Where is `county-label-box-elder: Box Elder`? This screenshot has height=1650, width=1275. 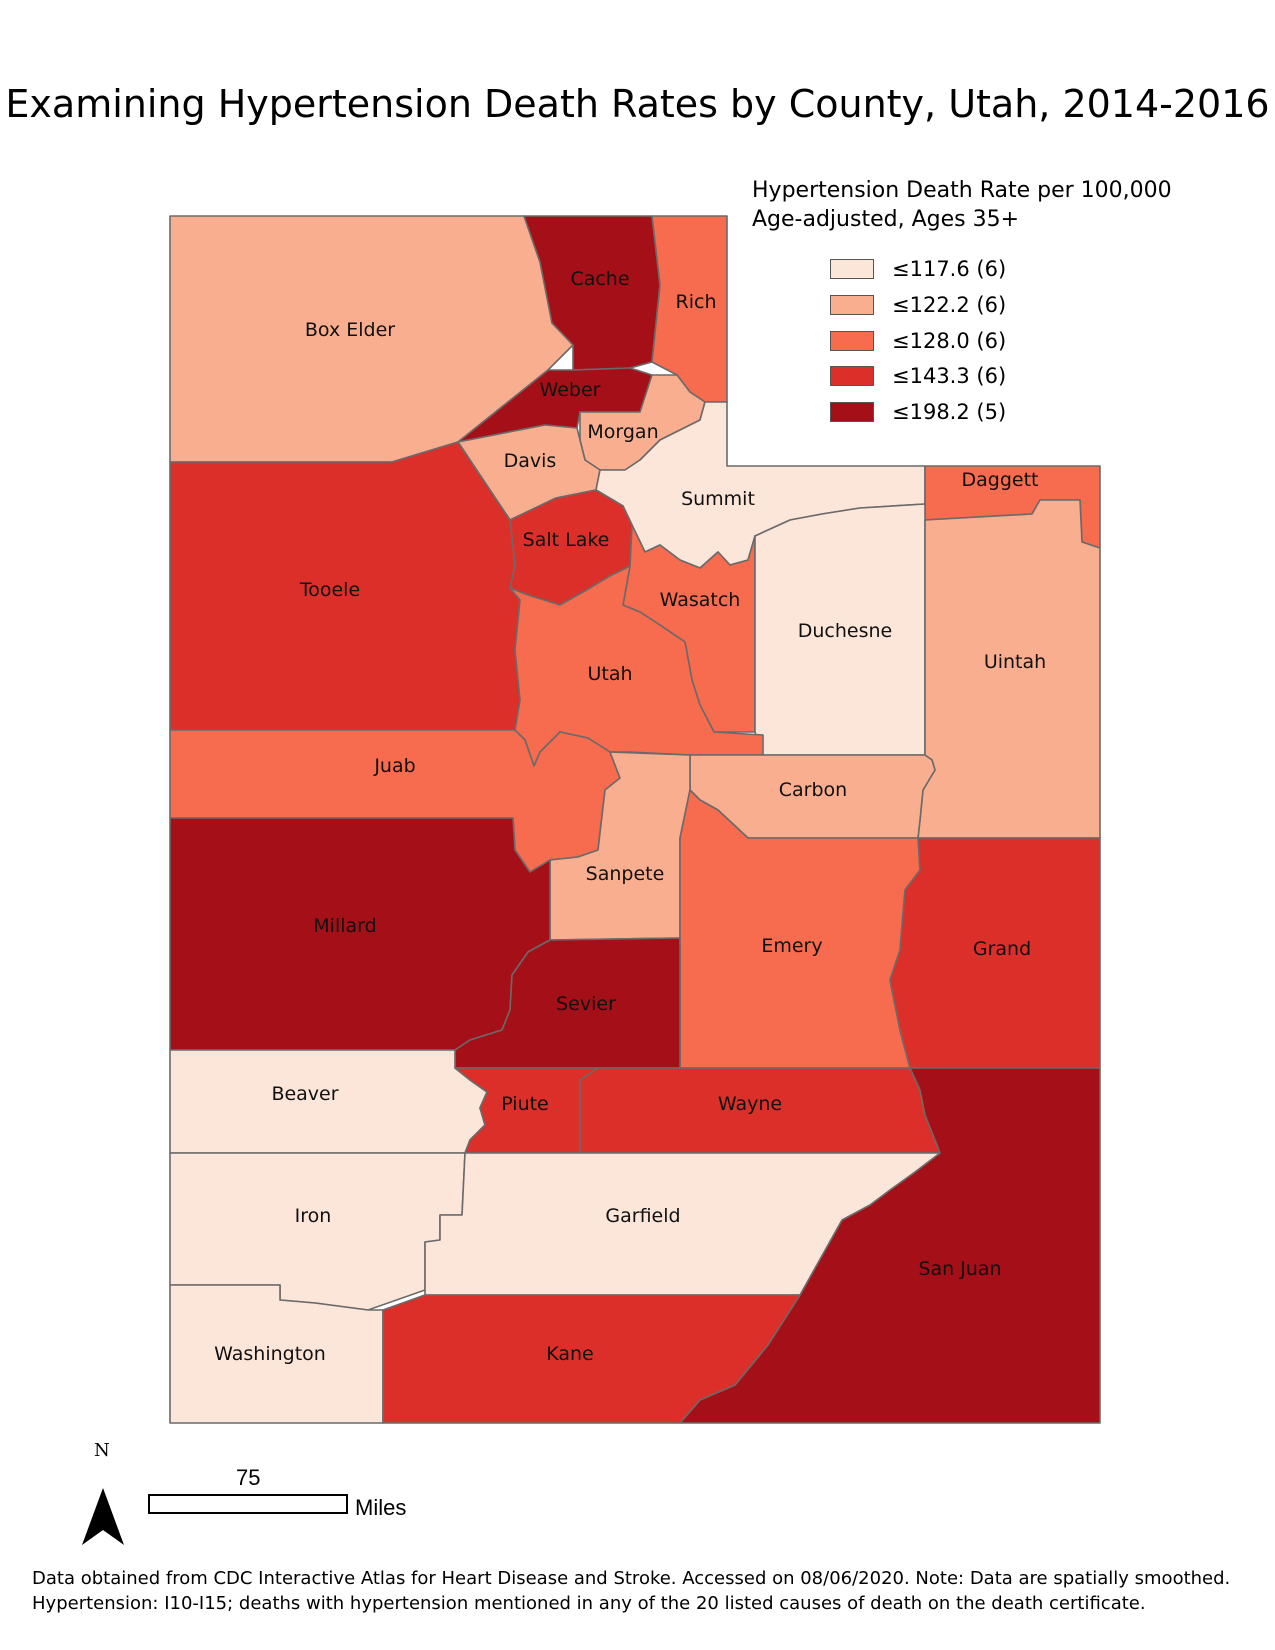 county-label-box-elder: Box Elder is located at coordinates (350, 330).